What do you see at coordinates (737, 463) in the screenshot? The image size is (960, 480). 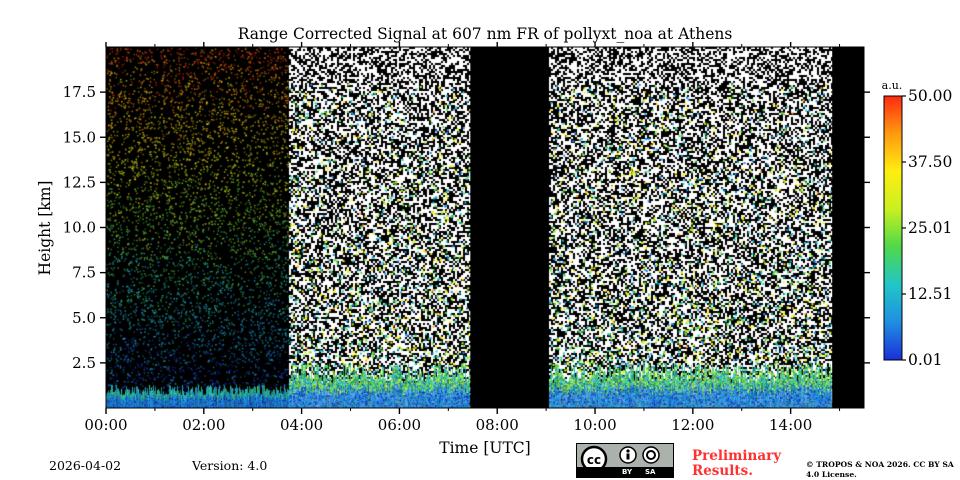 I see `preliminary-results: Preliminary Results.` at bounding box center [737, 463].